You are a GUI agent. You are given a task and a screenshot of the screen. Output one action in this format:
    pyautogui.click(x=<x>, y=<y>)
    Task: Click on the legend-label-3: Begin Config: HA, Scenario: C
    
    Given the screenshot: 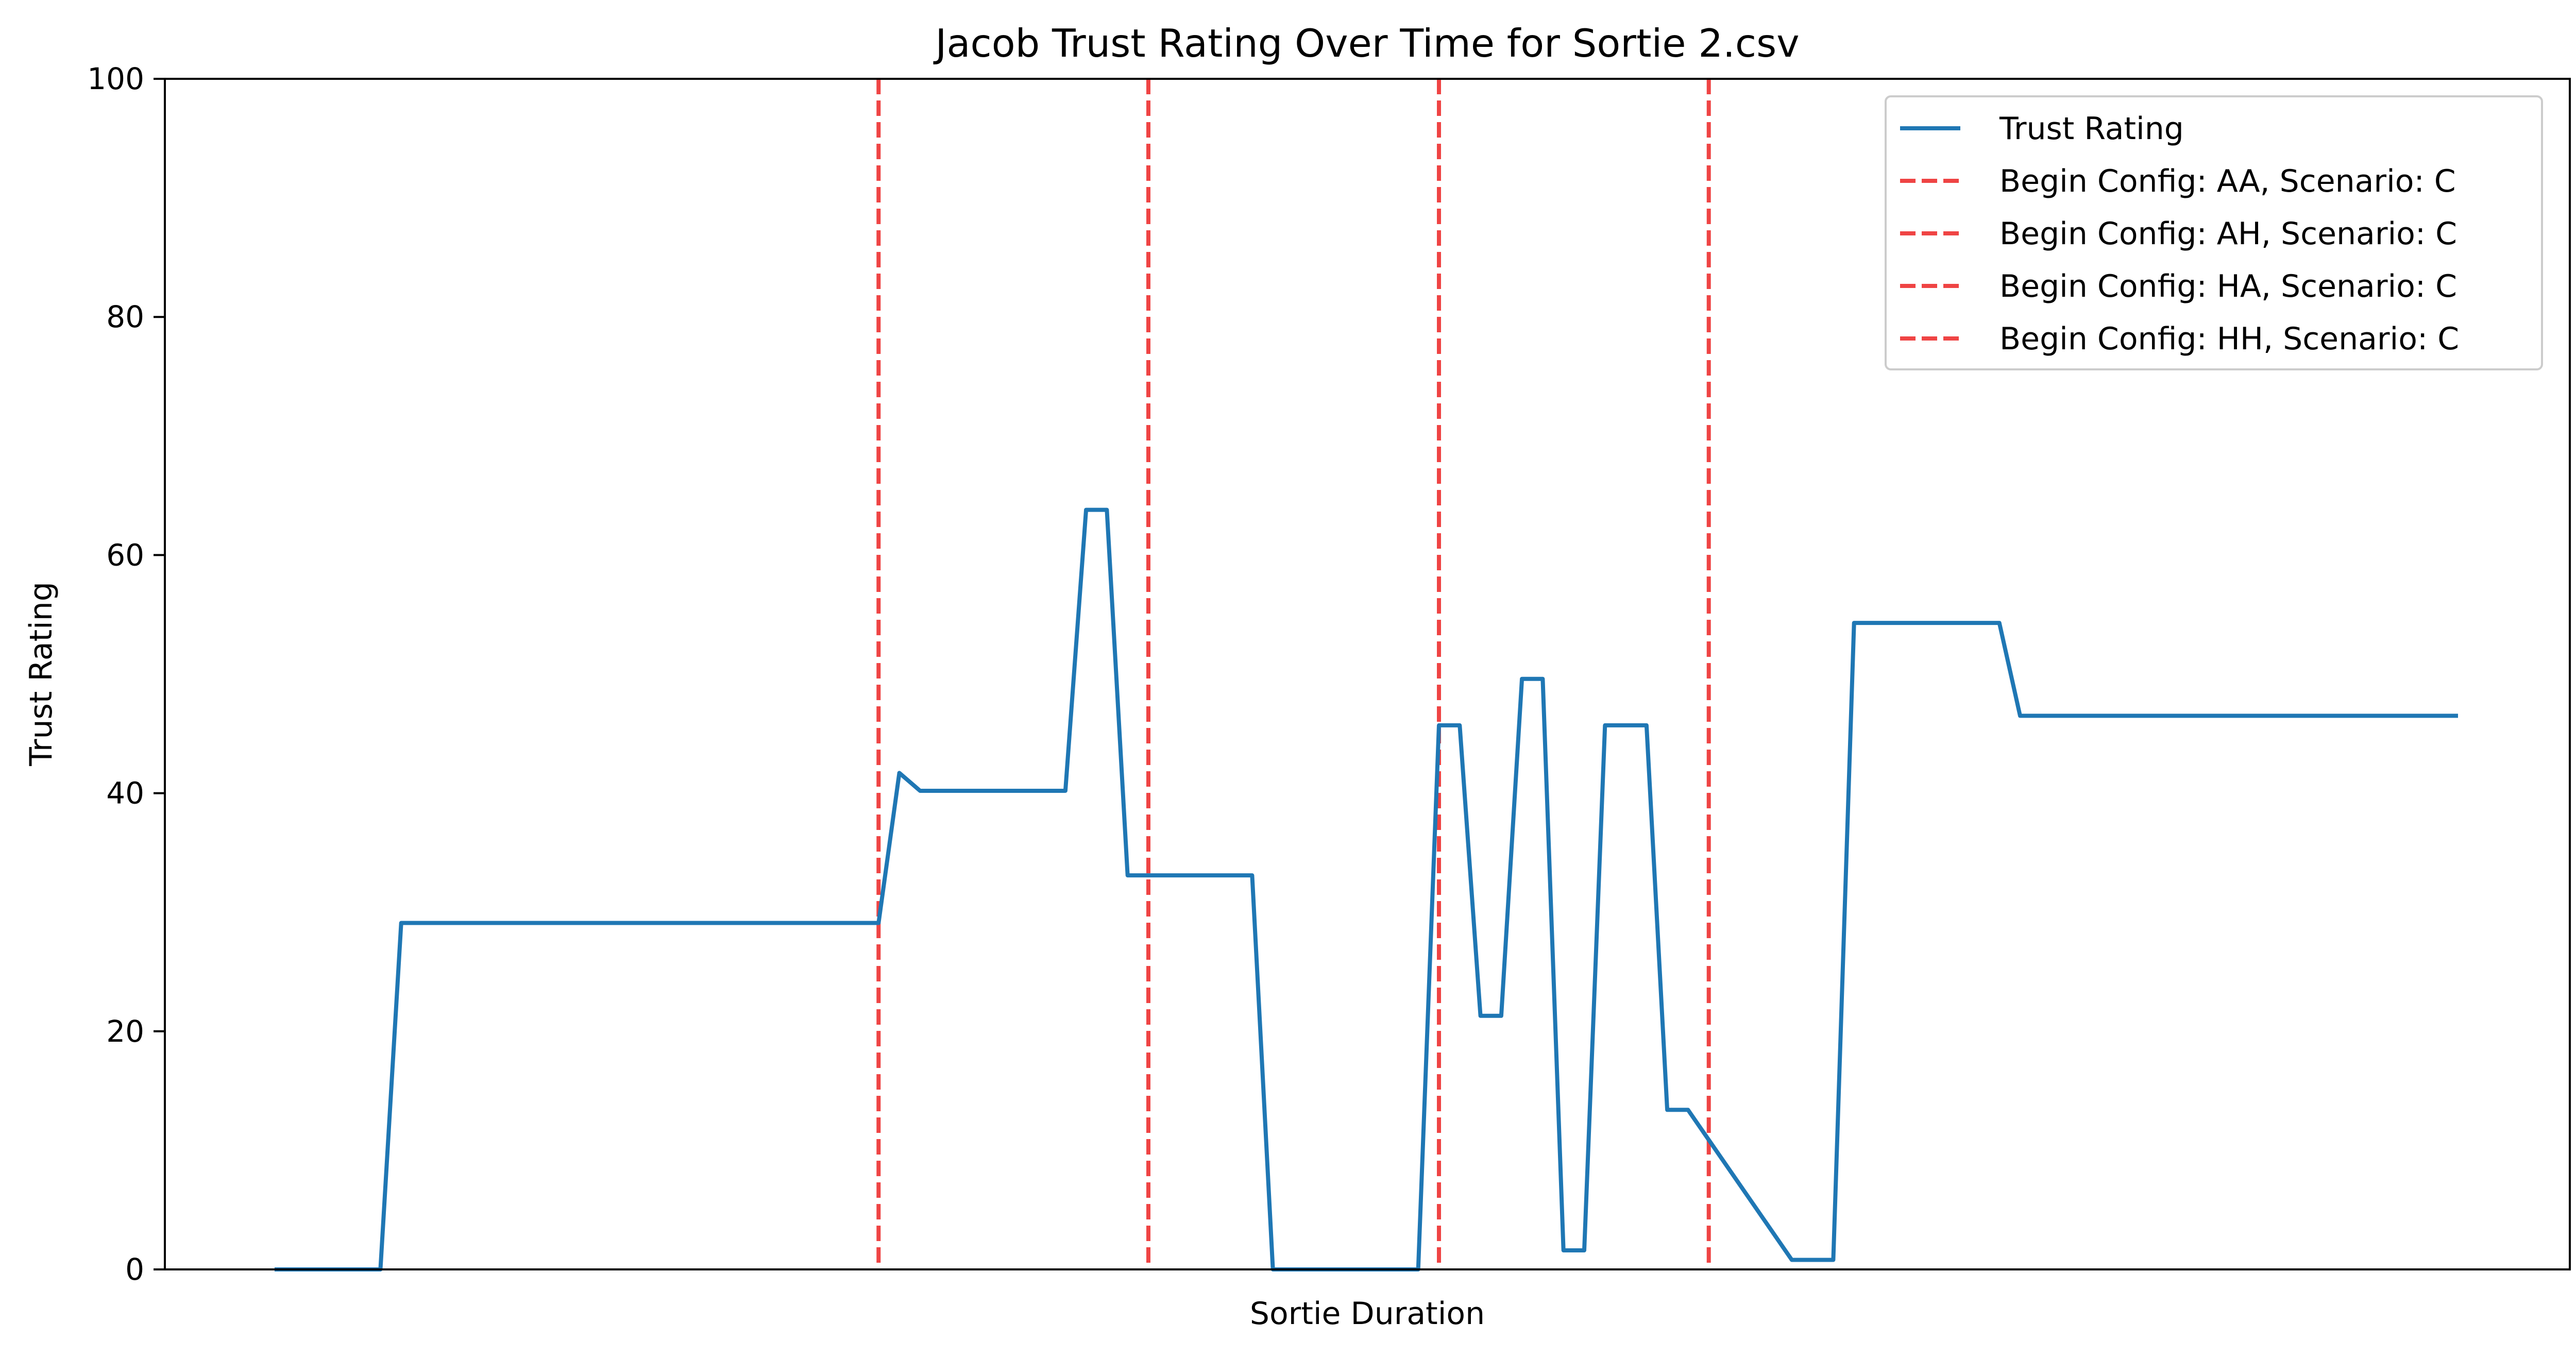 What is the action you would take?
    pyautogui.click(x=2228, y=286)
    